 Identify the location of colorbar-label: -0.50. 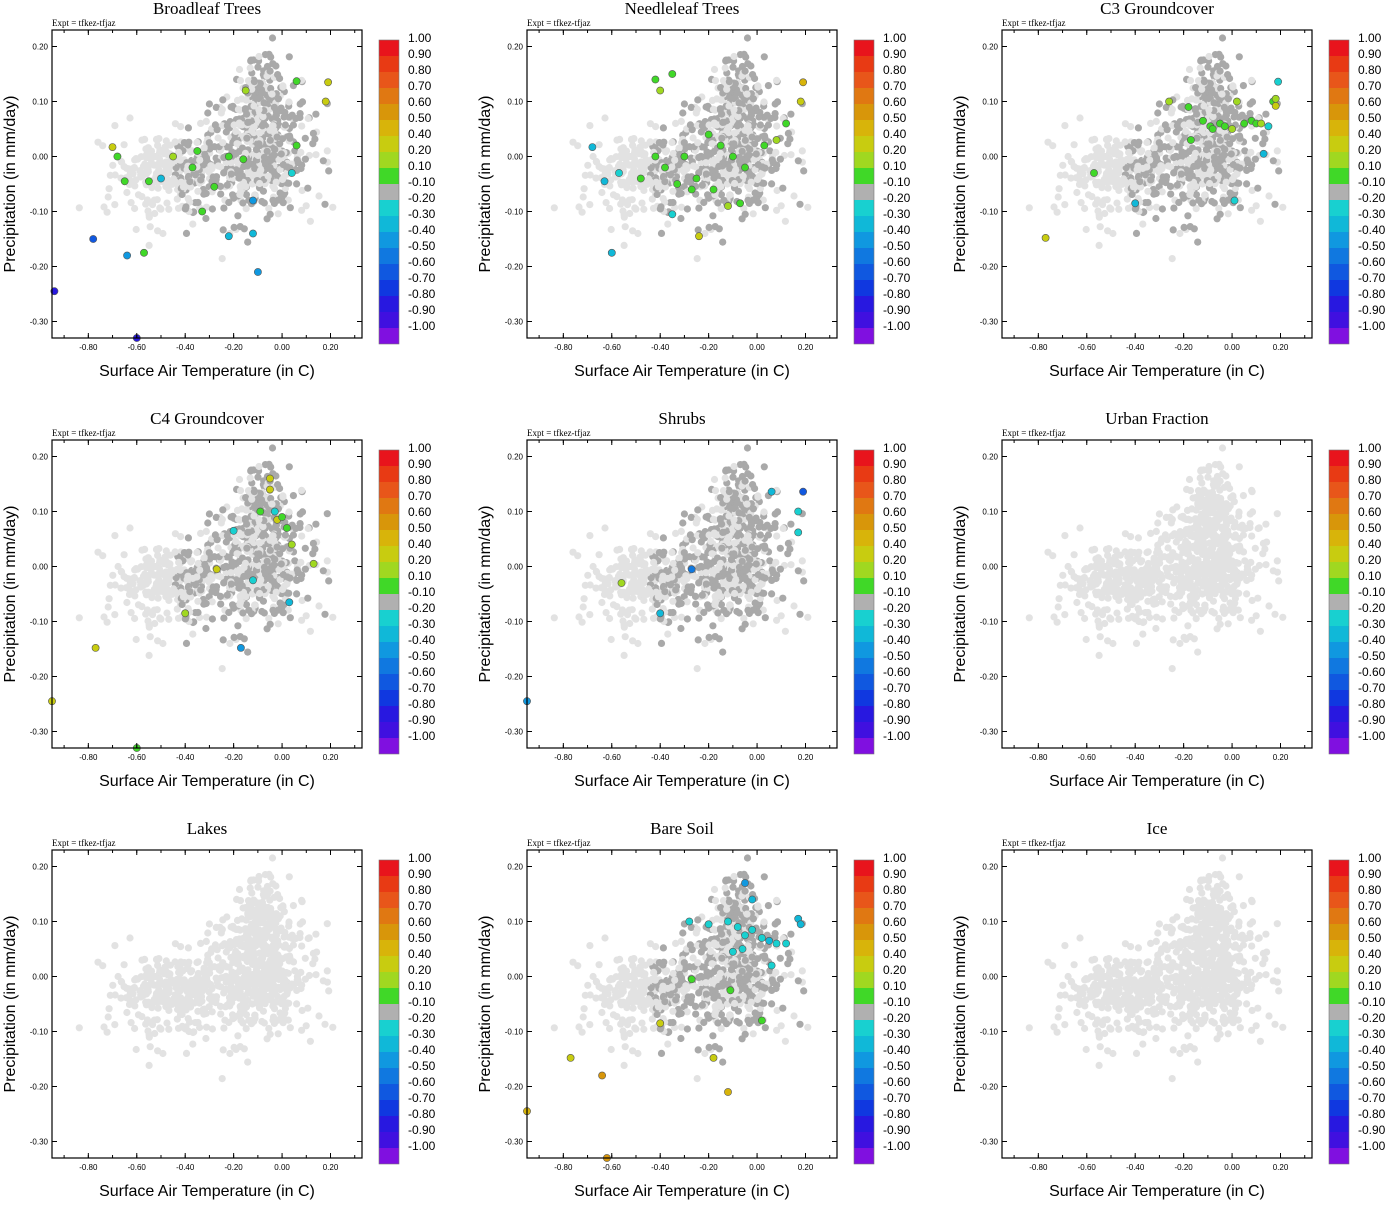
(422, 656).